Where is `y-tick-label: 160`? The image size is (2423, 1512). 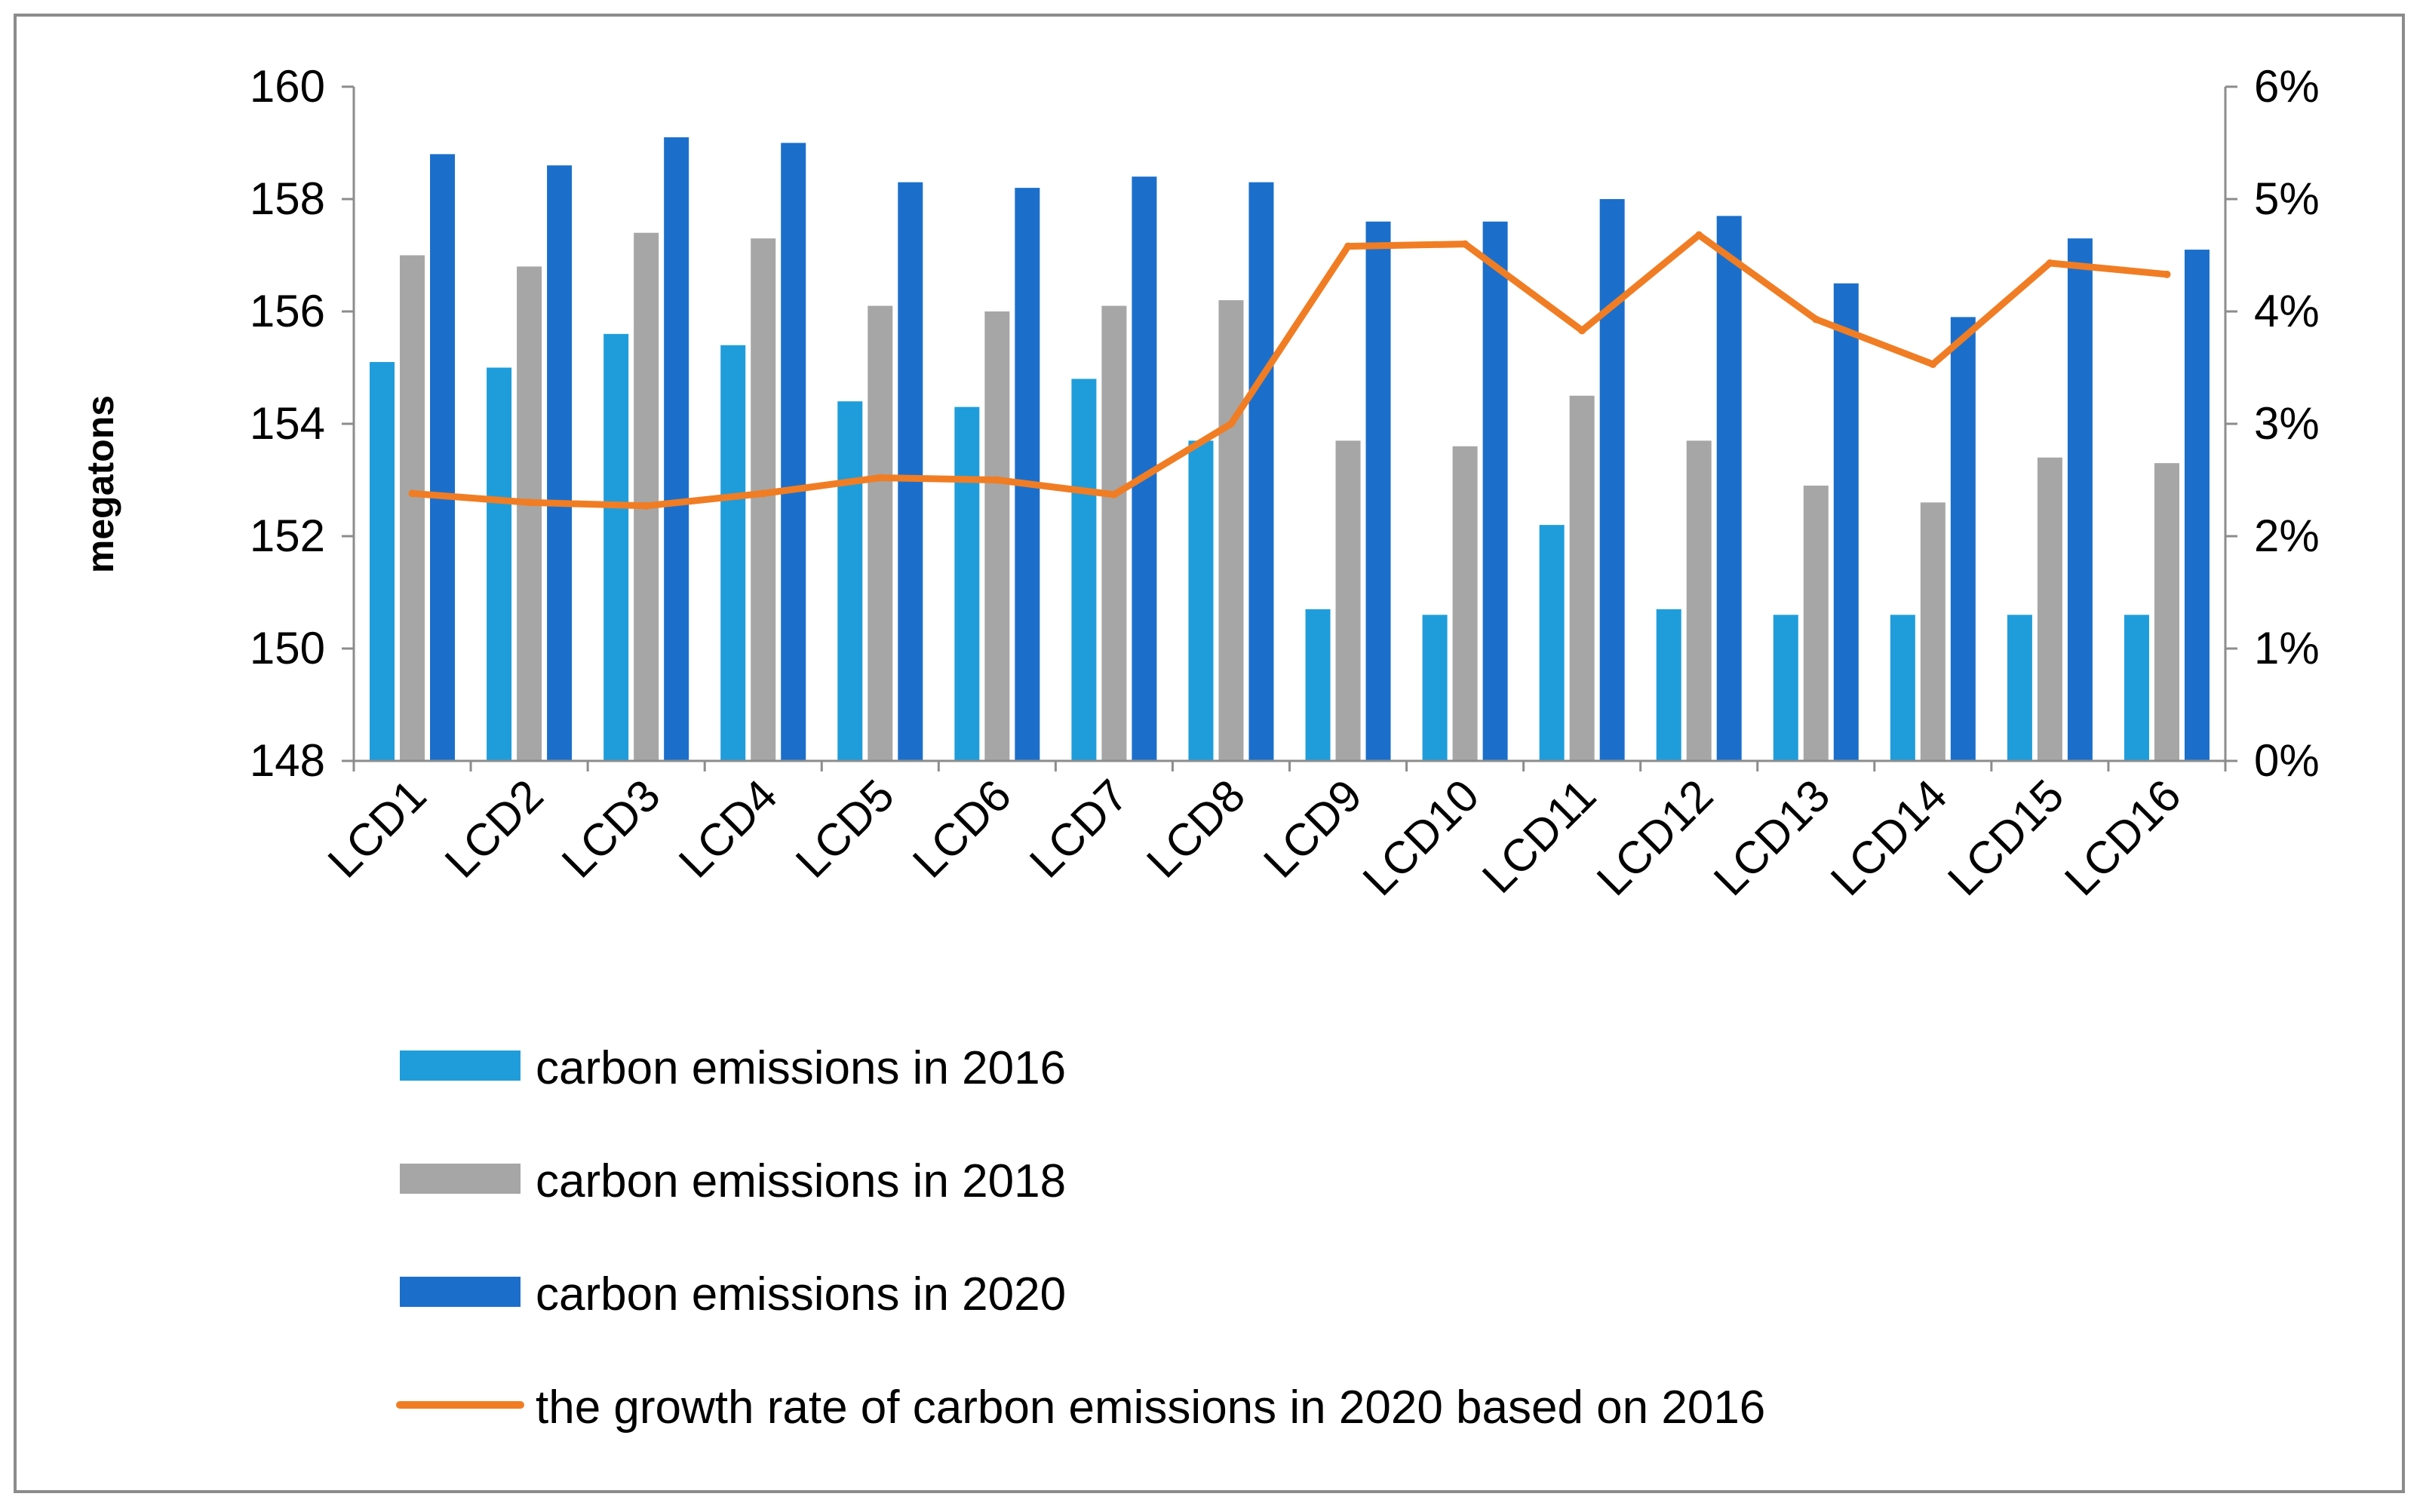 y-tick-label: 160 is located at coordinates (287, 86).